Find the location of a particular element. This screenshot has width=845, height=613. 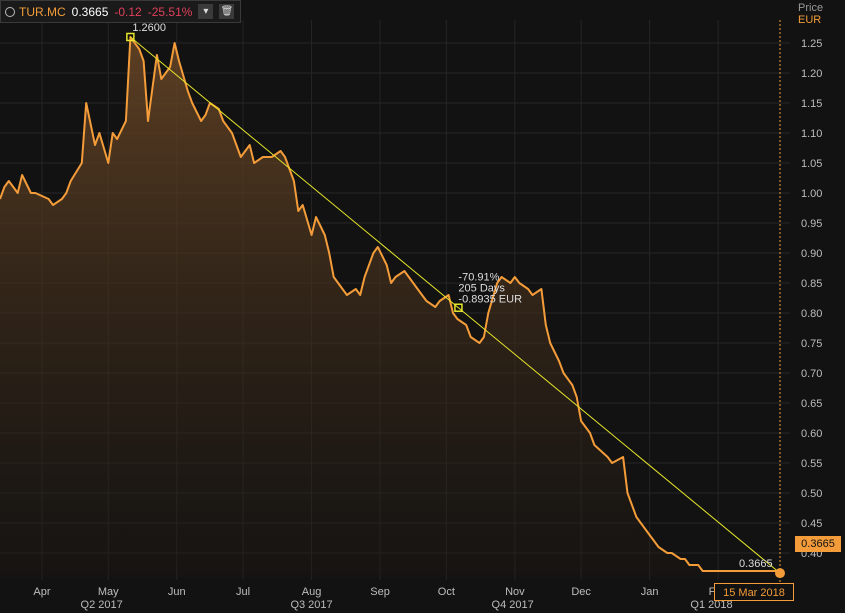

y-tick-label: 0.55 is located at coordinates (811, 464).